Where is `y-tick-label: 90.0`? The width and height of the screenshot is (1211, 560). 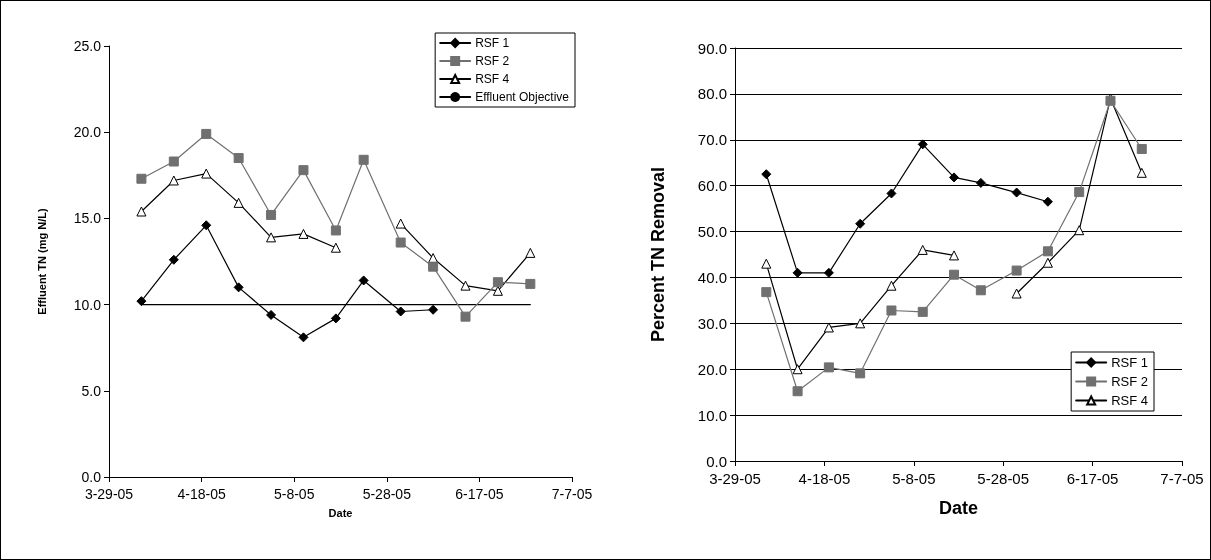 y-tick-label: 90.0 is located at coordinates (712, 48).